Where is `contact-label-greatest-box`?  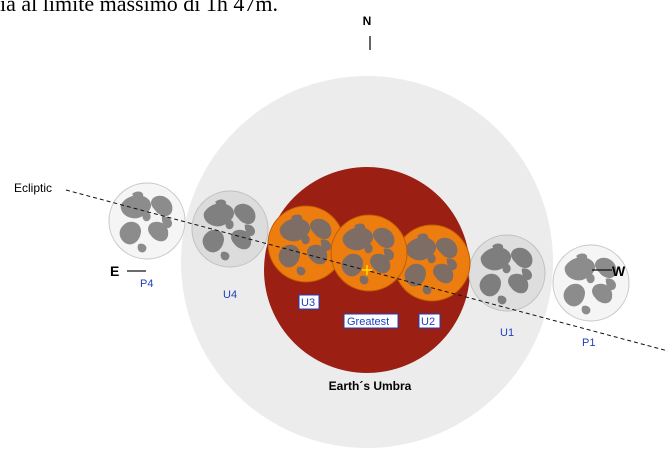 contact-label-greatest-box is located at coordinates (371, 321).